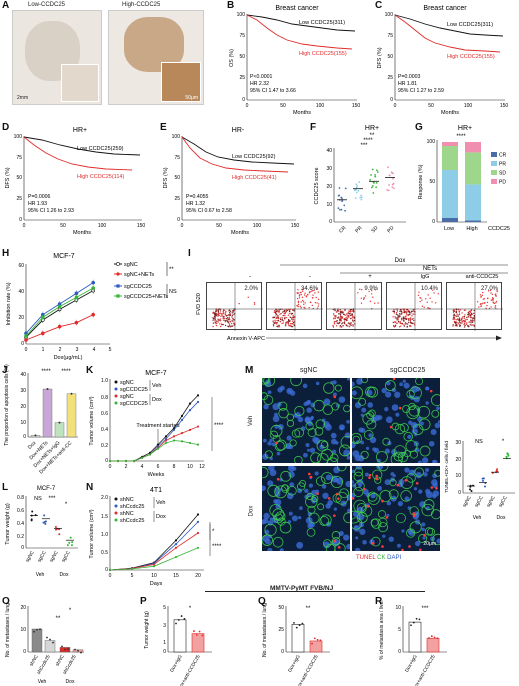 Image resolution: width=519 pixels, height=686 pixels. I want to click on svg-text: 8, so click(174, 467).